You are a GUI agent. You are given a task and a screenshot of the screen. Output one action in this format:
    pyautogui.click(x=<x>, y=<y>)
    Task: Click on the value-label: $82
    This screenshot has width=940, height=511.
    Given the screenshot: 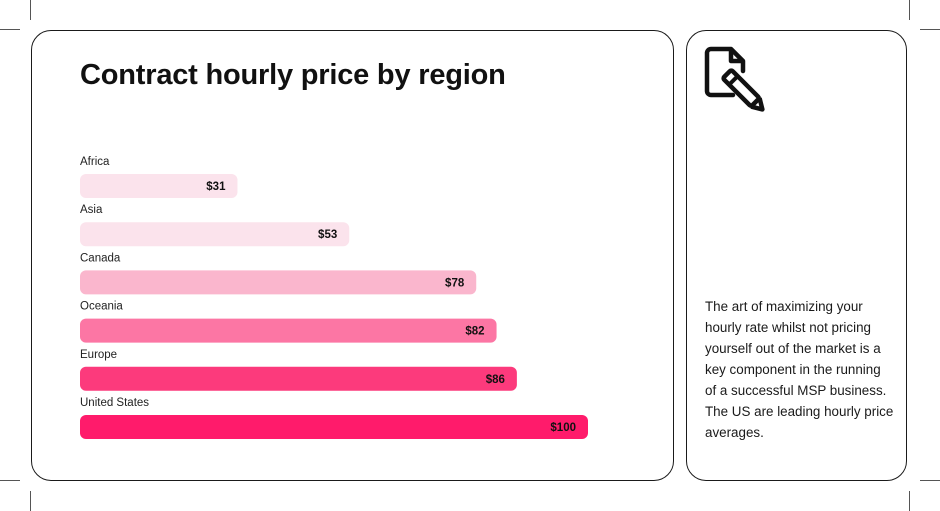 What is the action you would take?
    pyautogui.click(x=474, y=332)
    